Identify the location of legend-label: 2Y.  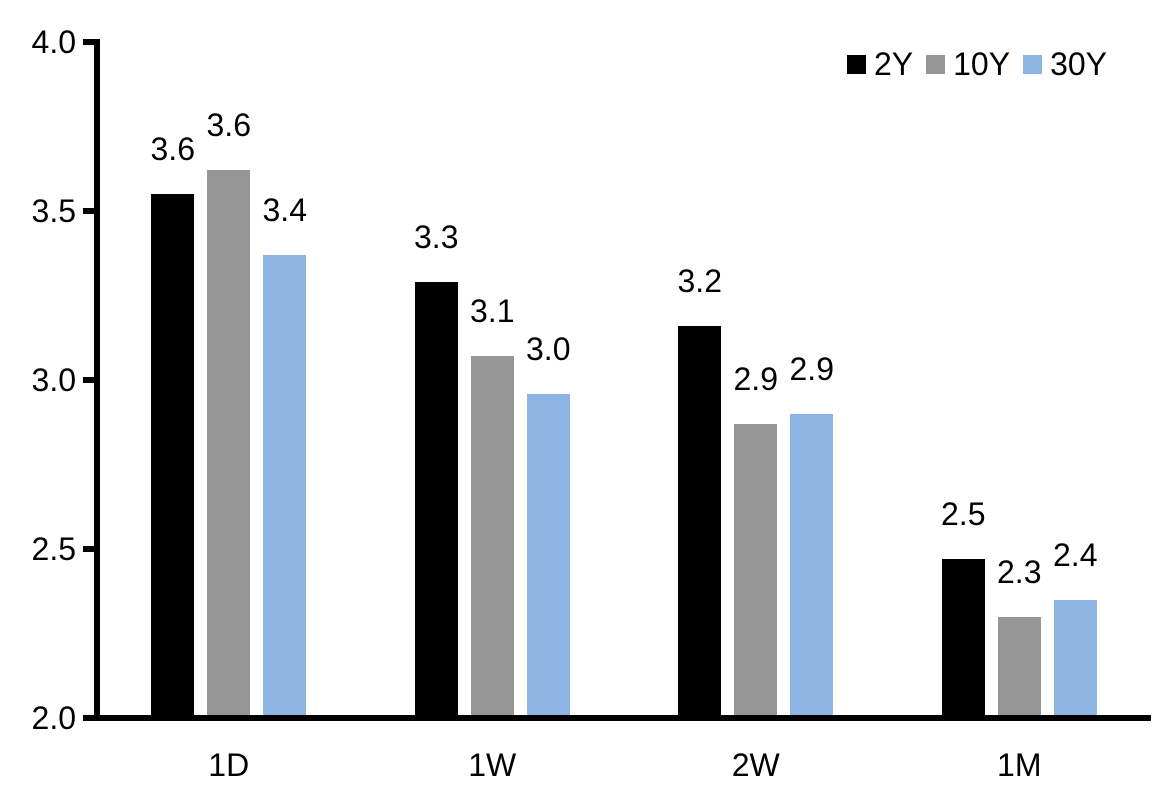
(893, 63).